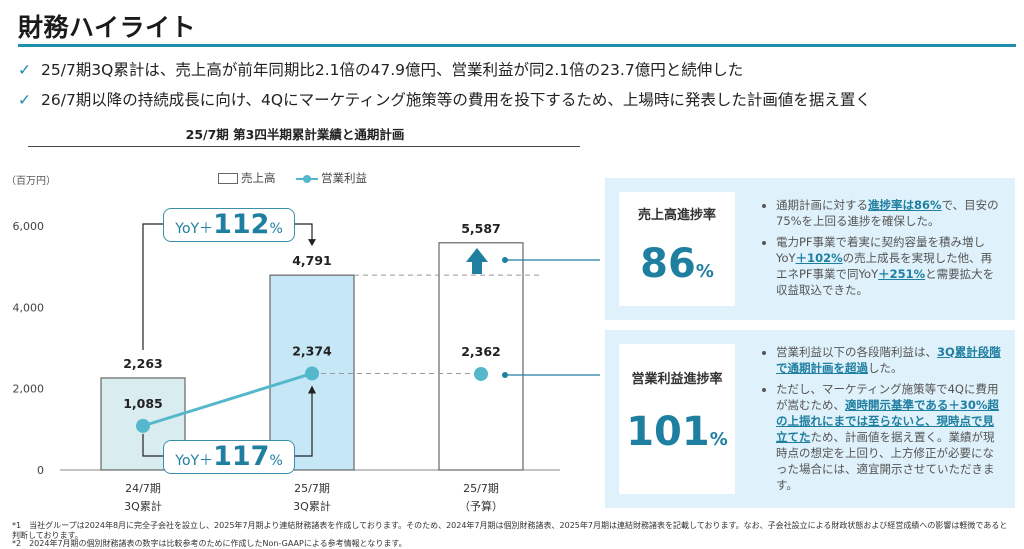  I want to click on op-value-label: 1,085, so click(143, 403).